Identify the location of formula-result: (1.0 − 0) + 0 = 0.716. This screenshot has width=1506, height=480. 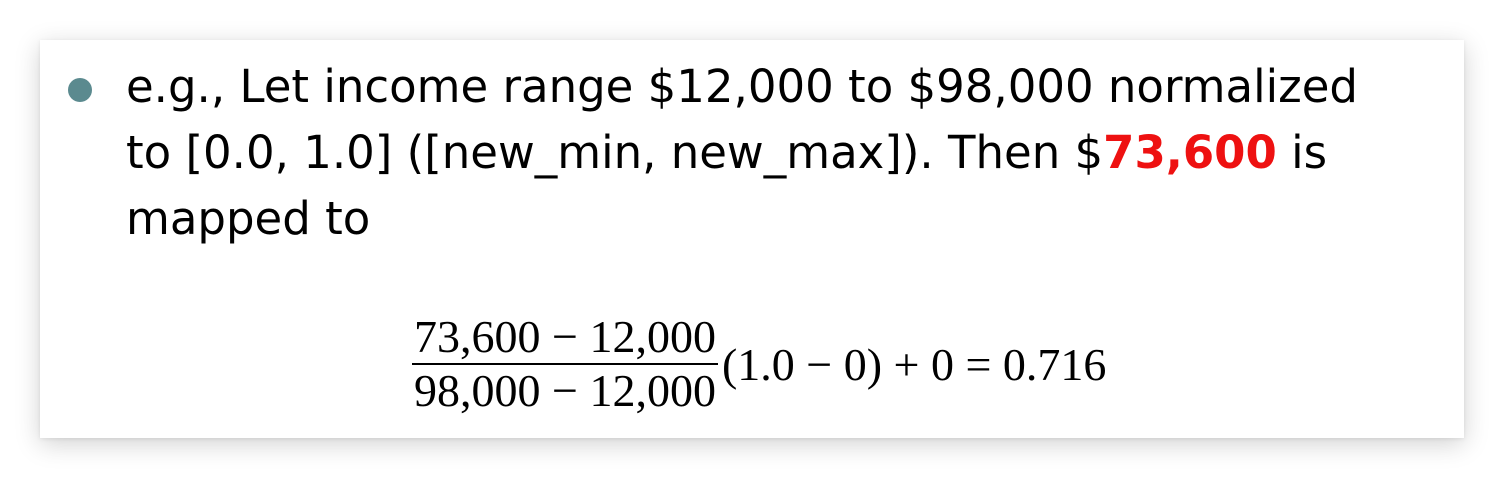
(914, 364).